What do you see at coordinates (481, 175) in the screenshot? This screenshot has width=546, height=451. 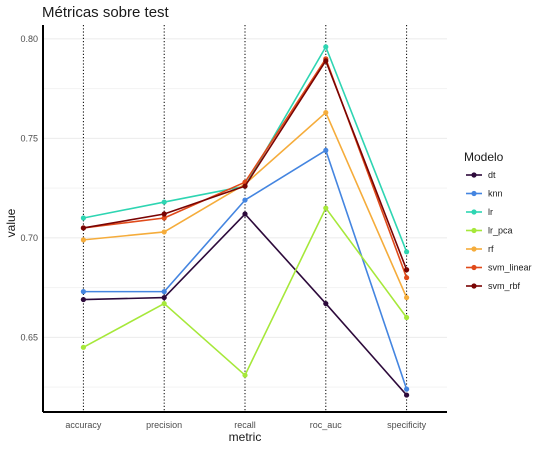 I see `legend-item-dt: dt` at bounding box center [481, 175].